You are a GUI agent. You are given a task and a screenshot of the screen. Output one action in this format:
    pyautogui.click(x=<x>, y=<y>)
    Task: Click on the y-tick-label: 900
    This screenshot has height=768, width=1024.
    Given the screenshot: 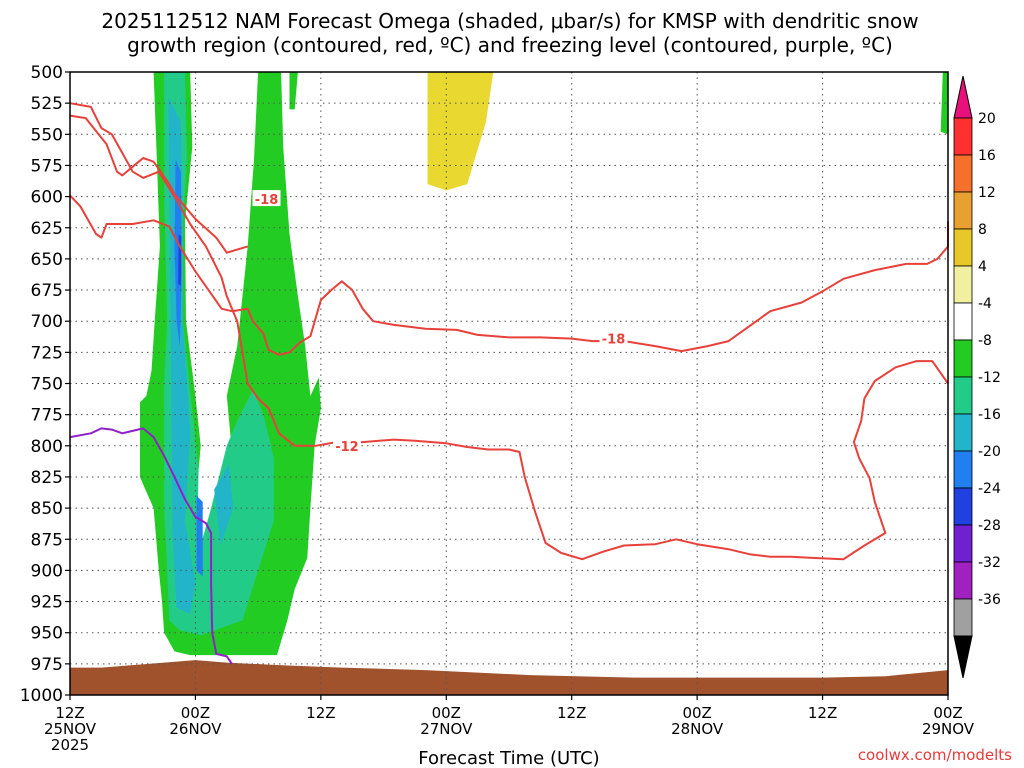 What is the action you would take?
    pyautogui.click(x=47, y=571)
    